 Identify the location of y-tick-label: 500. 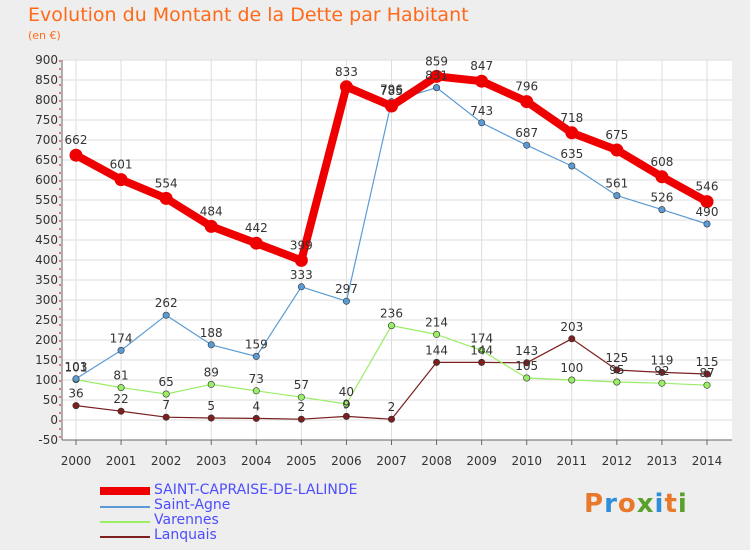
(46, 220).